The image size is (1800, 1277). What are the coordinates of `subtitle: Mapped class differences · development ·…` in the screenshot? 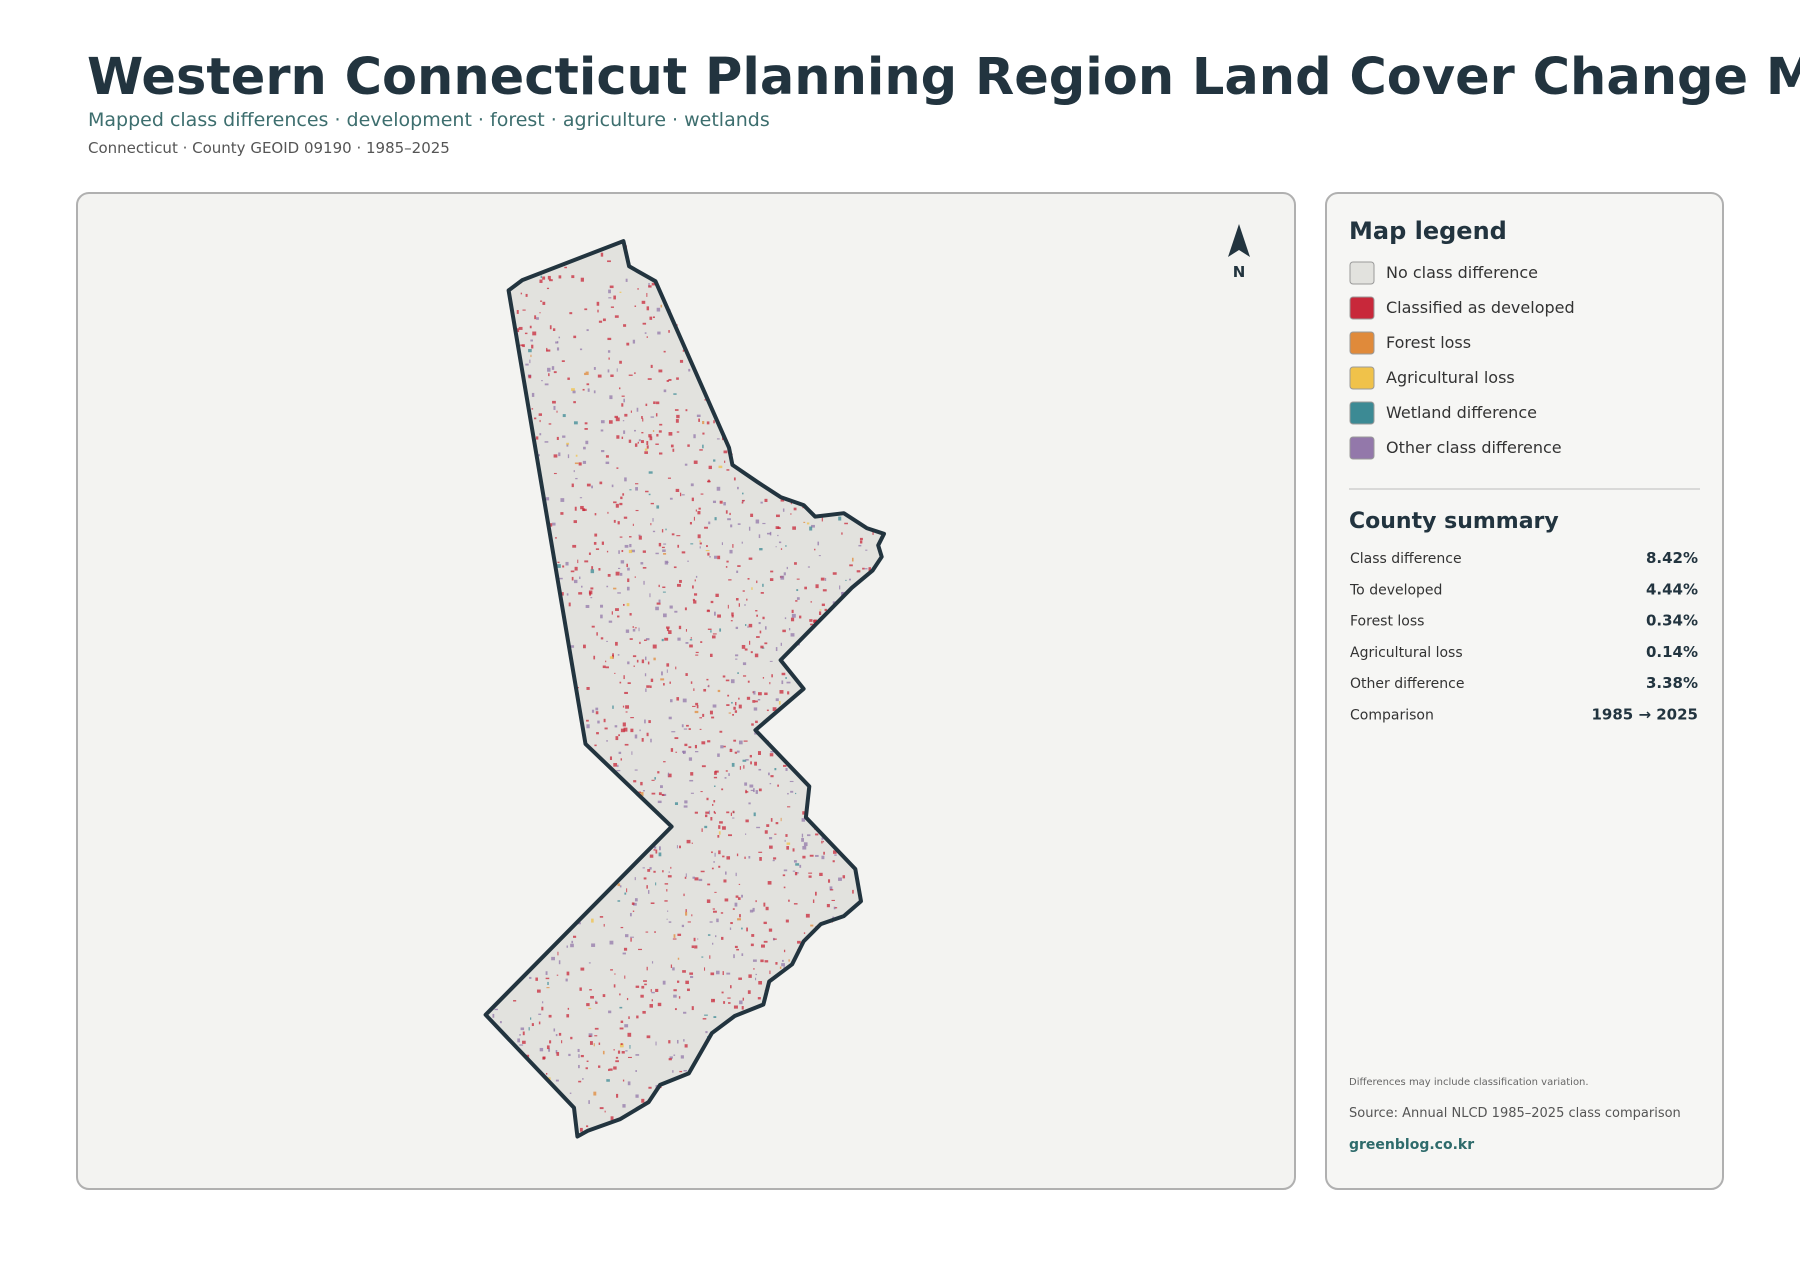 It's located at (429, 120).